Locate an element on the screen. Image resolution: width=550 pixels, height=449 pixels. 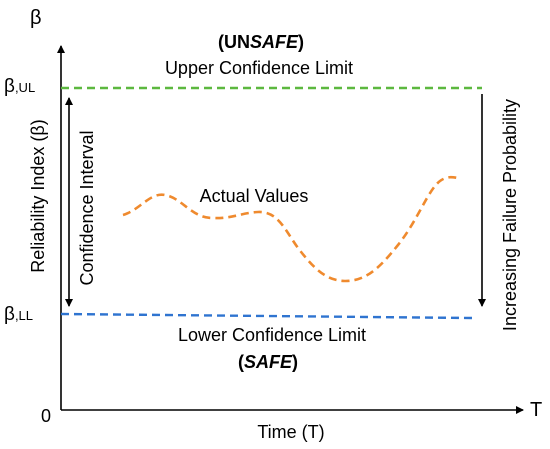
upper-limit-tick: β,UL is located at coordinates (19, 86).